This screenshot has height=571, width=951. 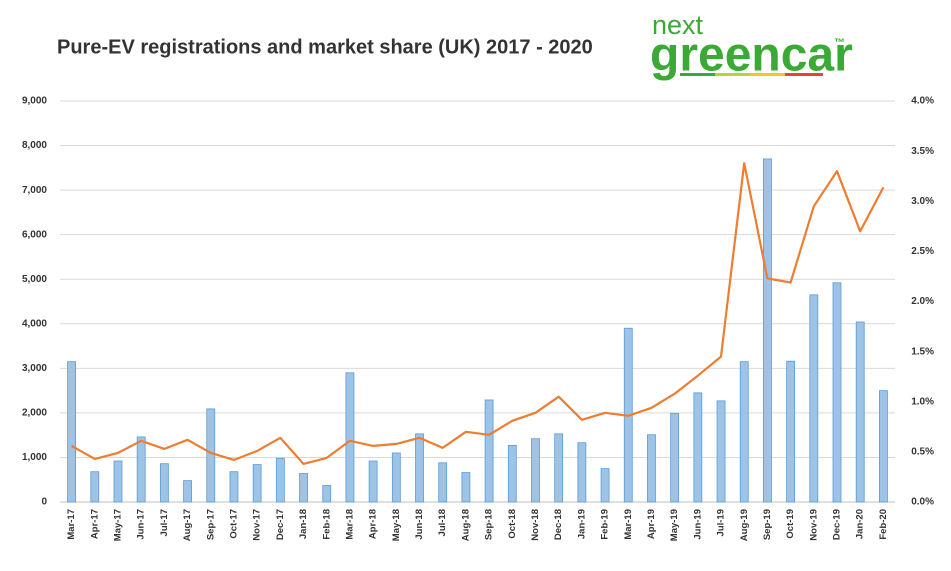 I want to click on x-tick-label: Nov-18, so click(x=535, y=525).